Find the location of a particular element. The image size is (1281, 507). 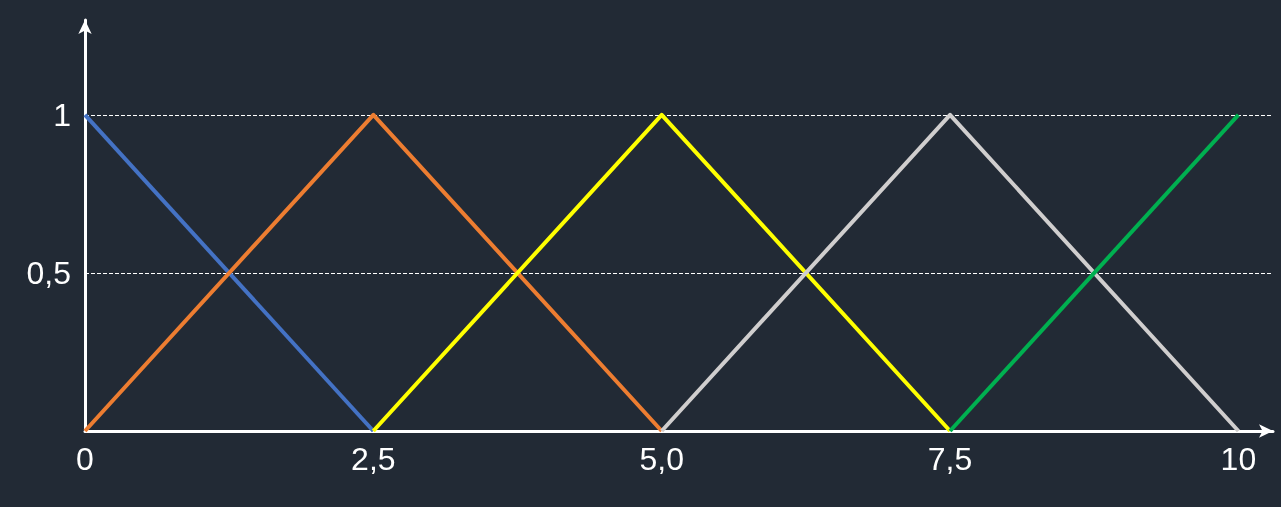

x-tick-label: 5,0 is located at coordinates (661, 459).